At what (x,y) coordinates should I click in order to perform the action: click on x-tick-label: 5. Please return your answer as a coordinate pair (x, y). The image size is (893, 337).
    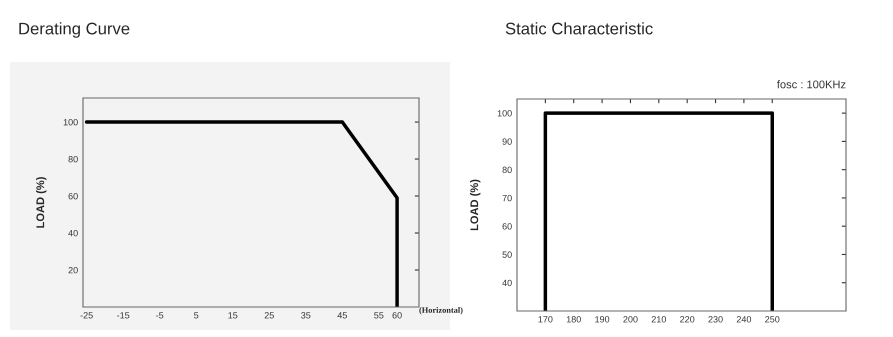
    Looking at the image, I should click on (196, 315).